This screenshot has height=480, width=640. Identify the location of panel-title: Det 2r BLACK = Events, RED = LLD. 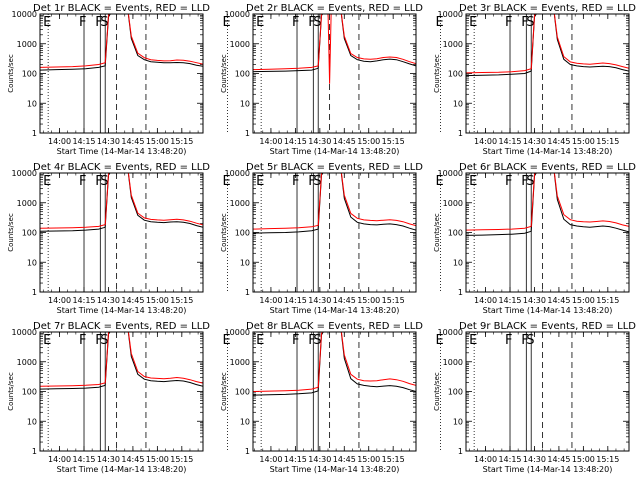
(334, 8).